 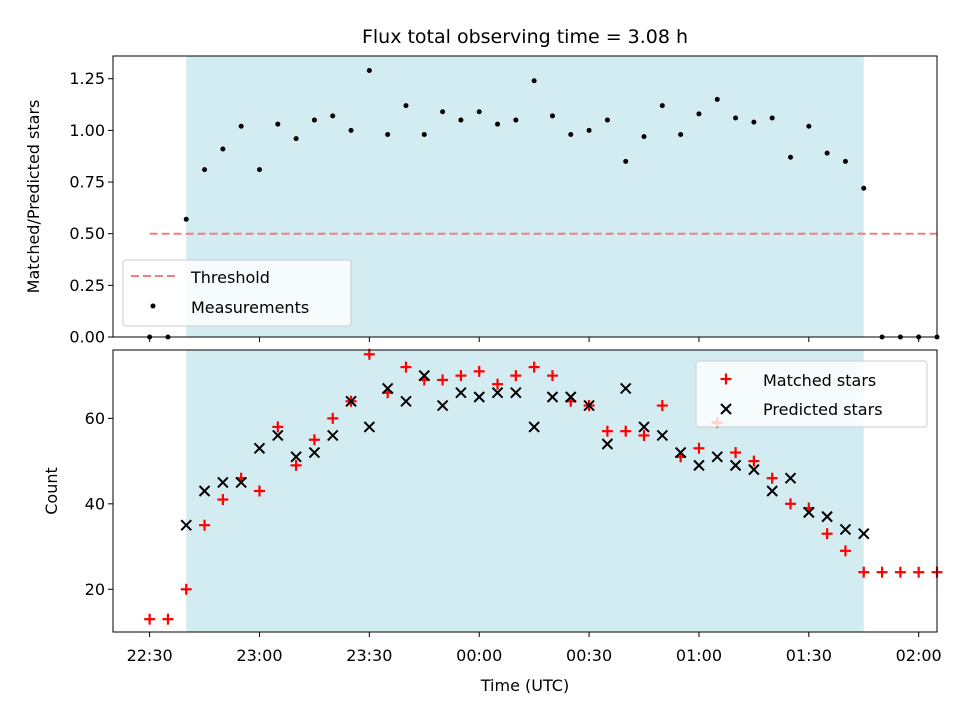 I want to click on top-y-tick-label: 1.00, so click(x=87, y=130).